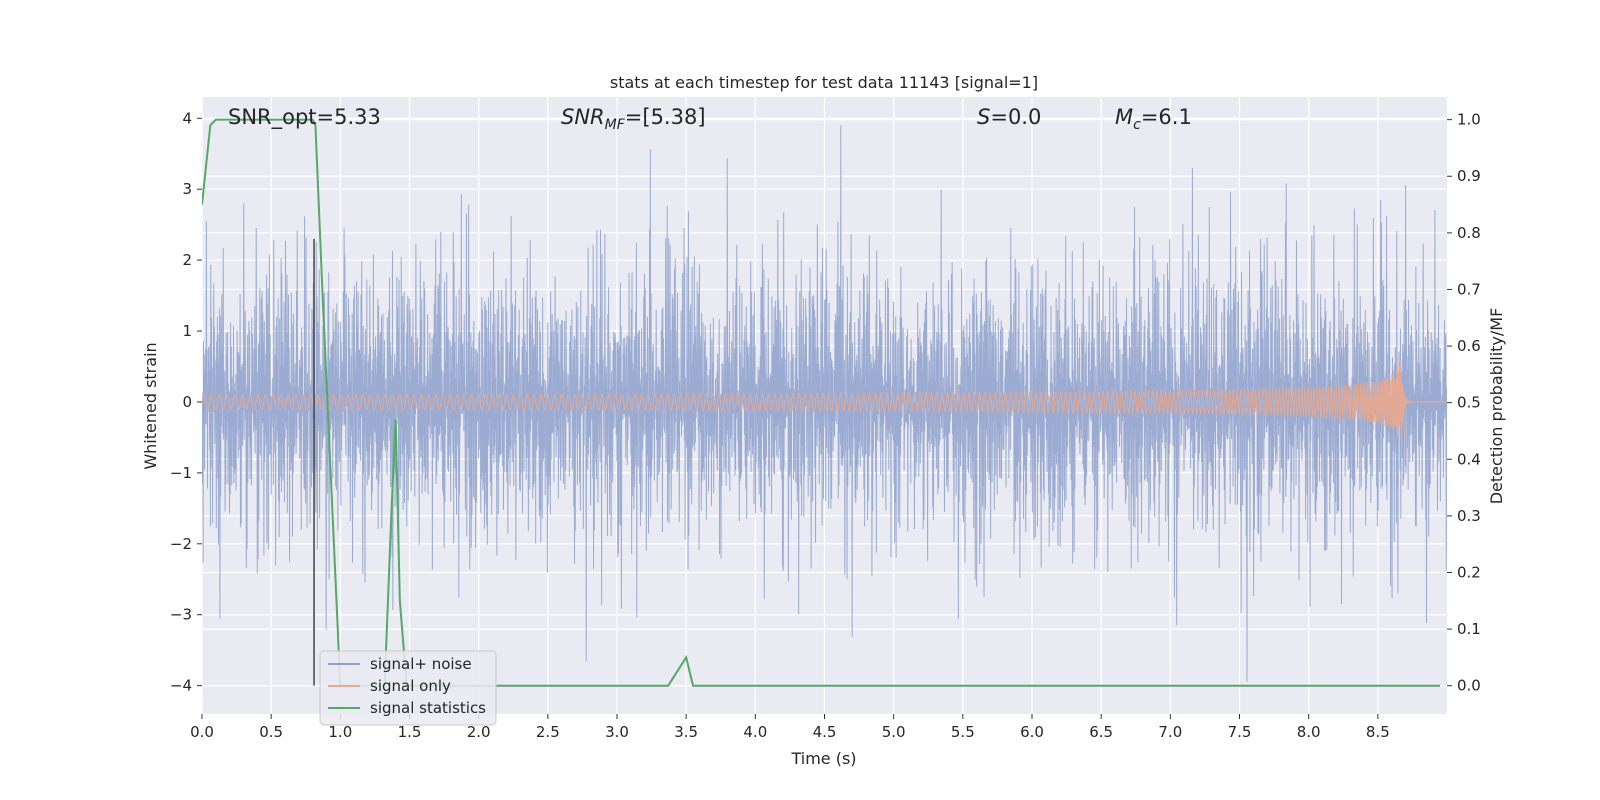 The image size is (1600, 800). I want to click on x-tick-label: 7.0, so click(1170, 732).